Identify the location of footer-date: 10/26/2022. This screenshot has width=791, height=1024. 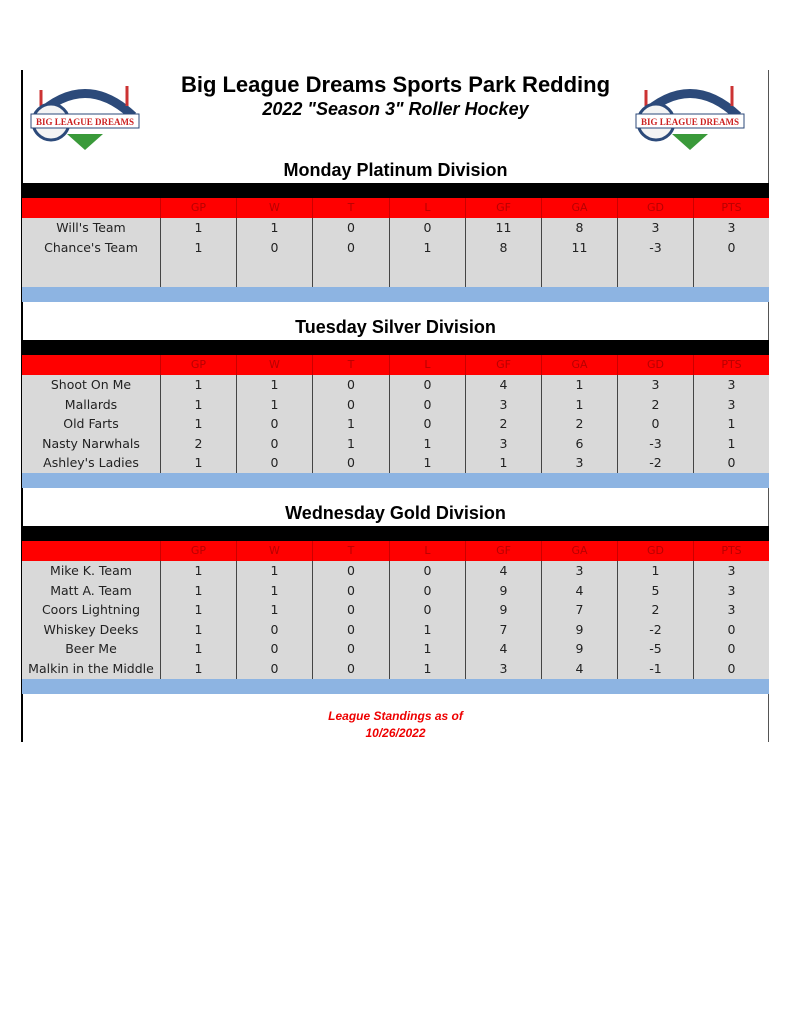
(395, 733).